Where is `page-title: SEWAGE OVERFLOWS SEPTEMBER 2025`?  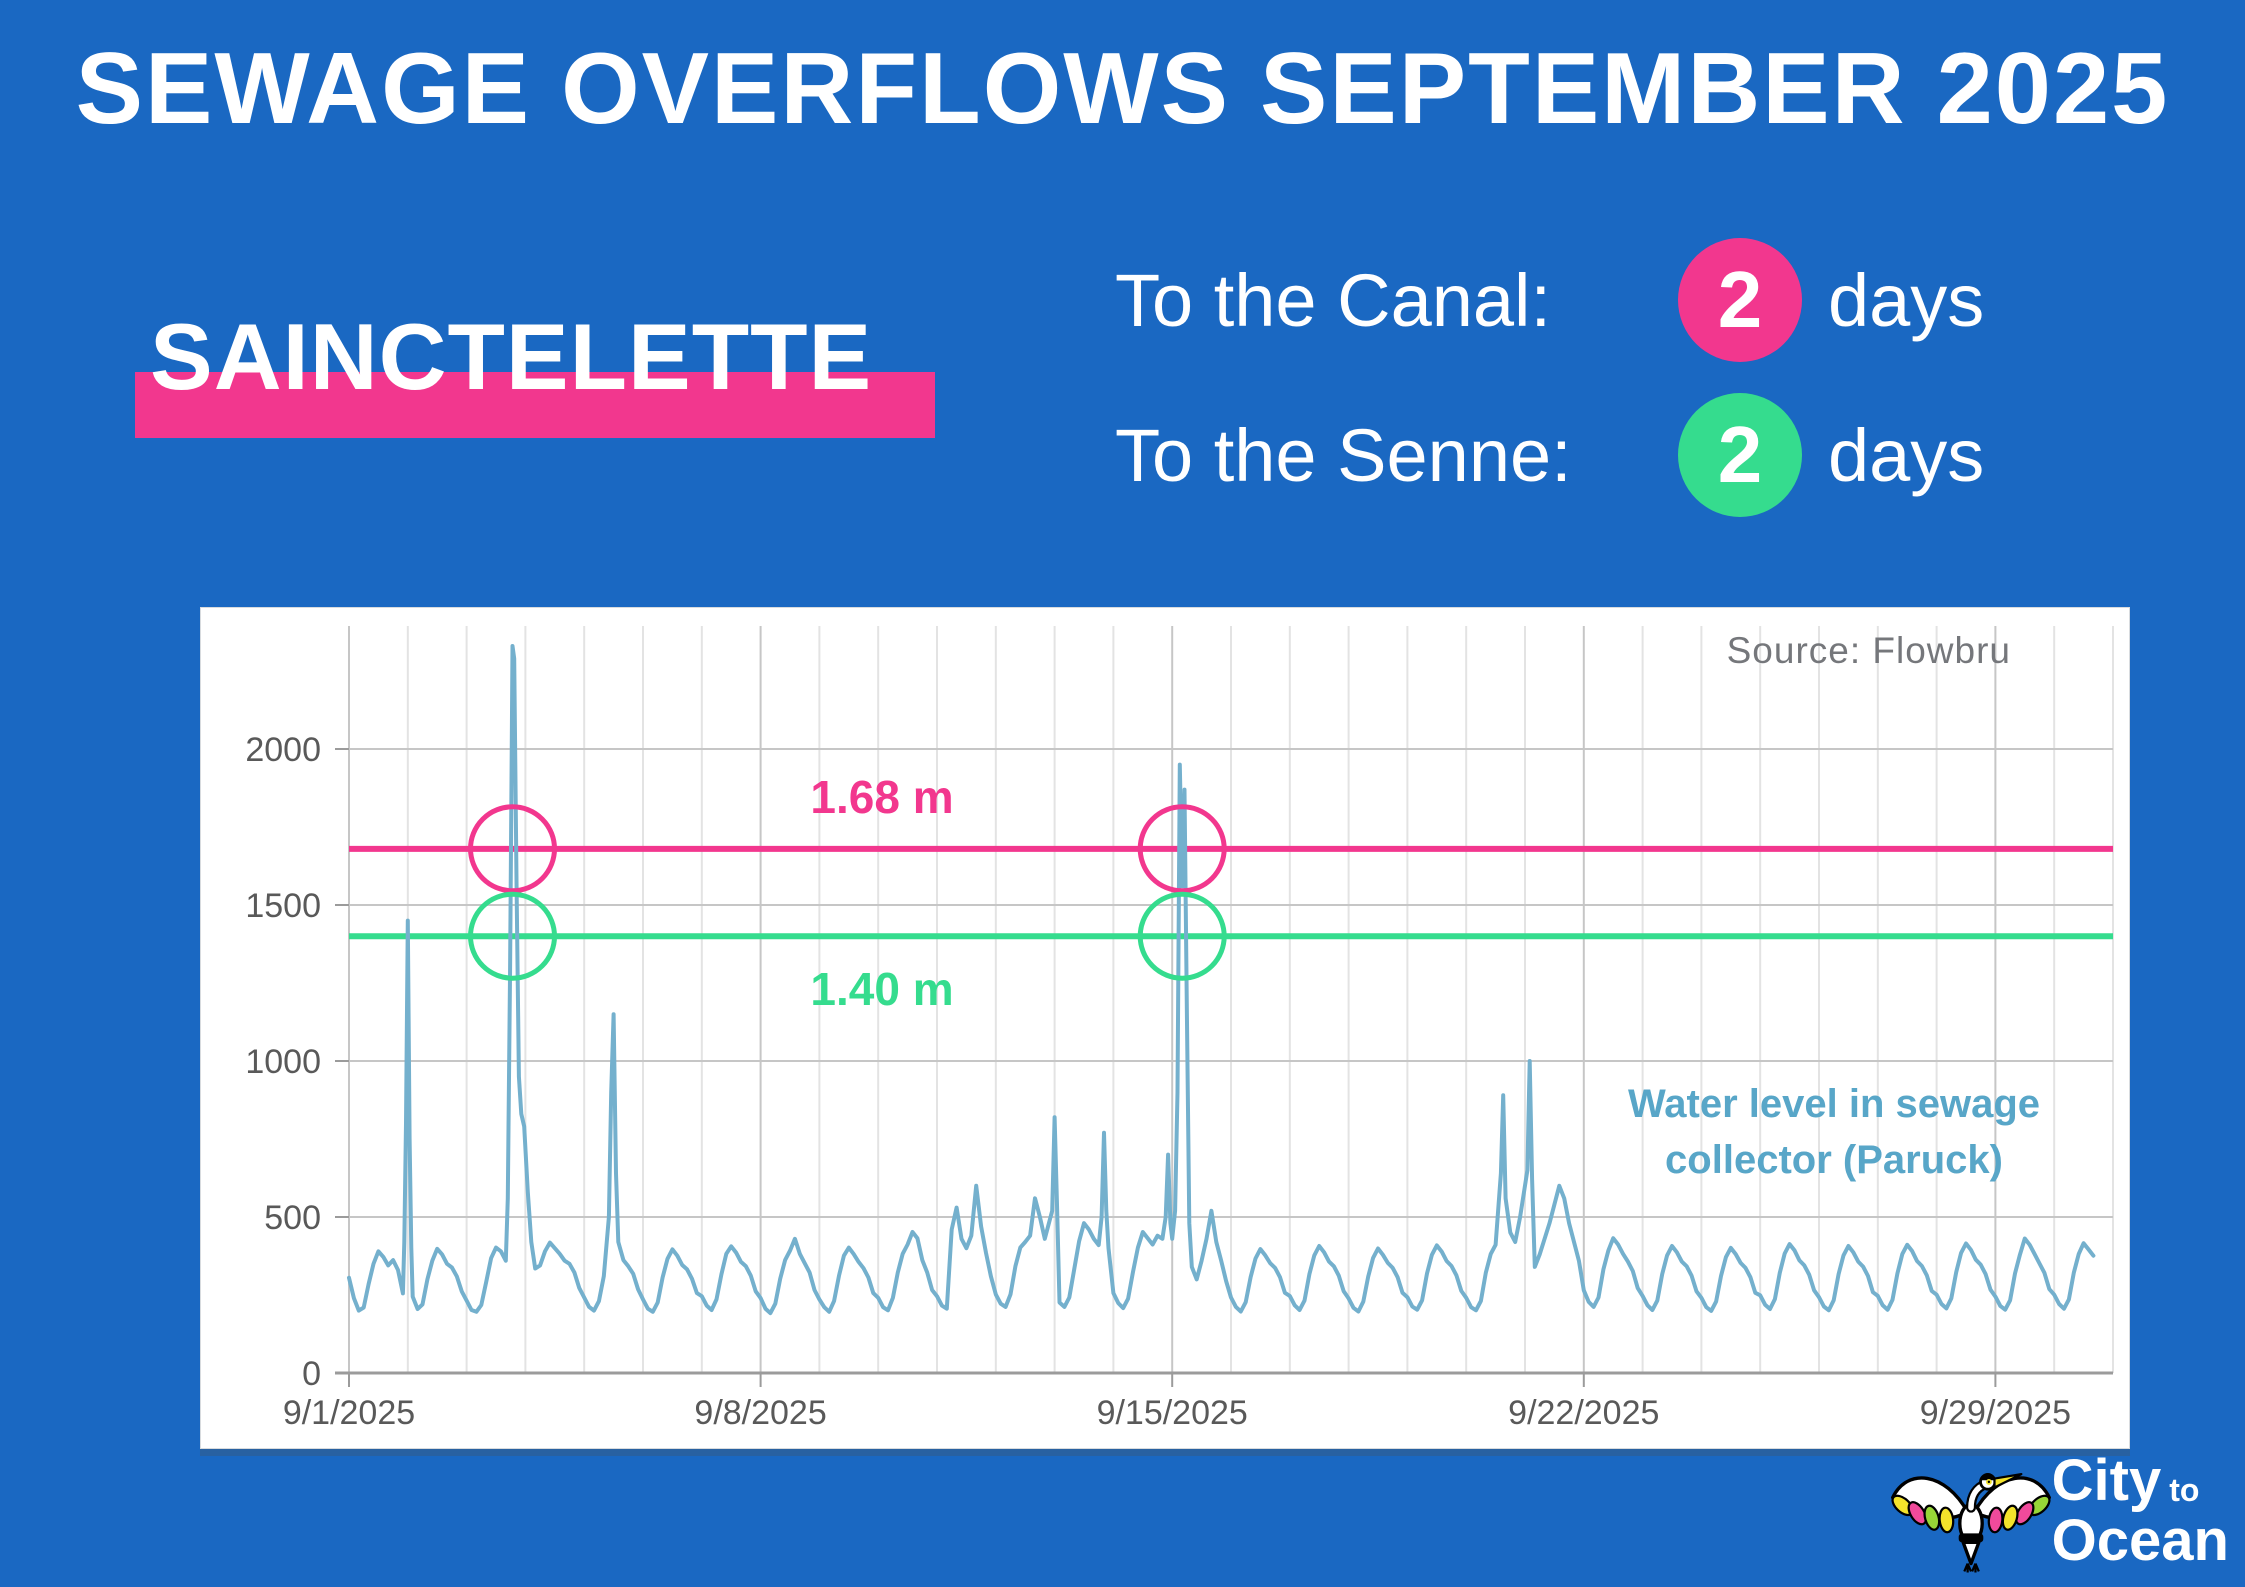
page-title: SEWAGE OVERFLOWS SEPTEMBER 2025 is located at coordinates (1122, 89).